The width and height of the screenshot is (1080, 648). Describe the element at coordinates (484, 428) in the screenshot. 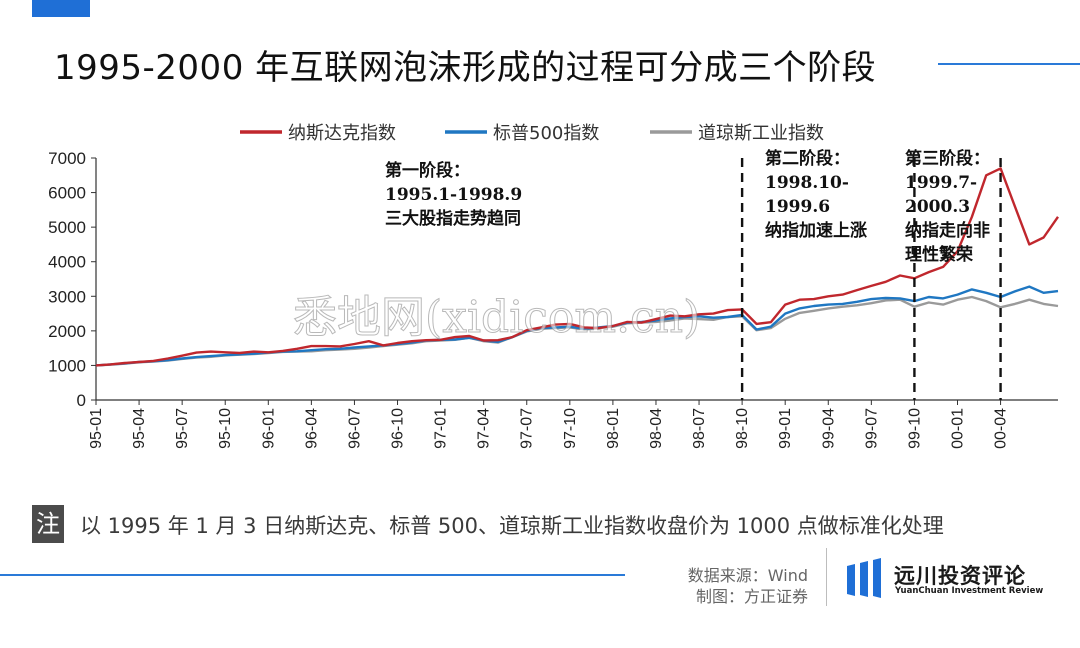

I see `x-tick-label: 97-04` at that location.